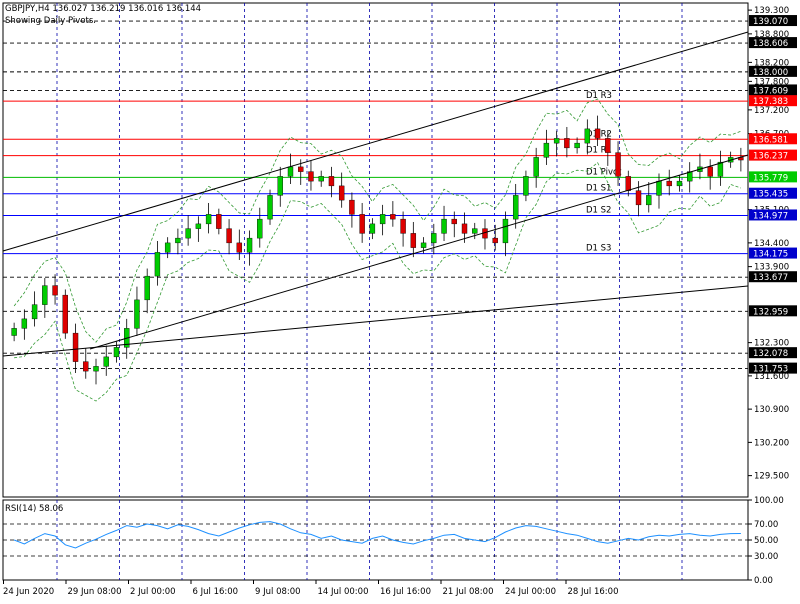 The image size is (800, 604). I want to click on x-tick-label: 28 Jul 16:00, so click(593, 592).